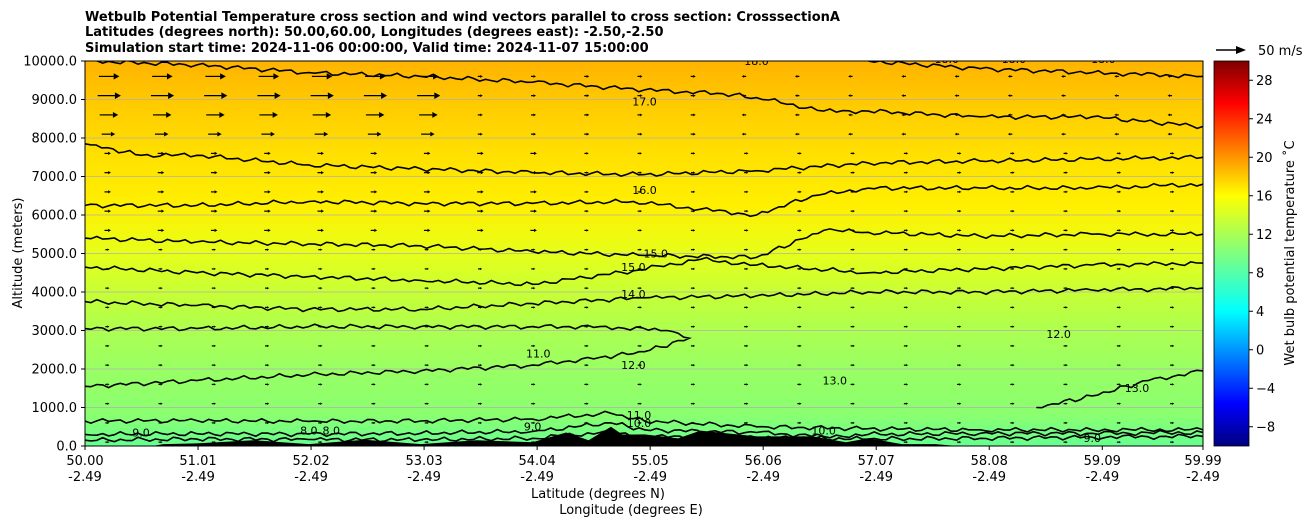 The width and height of the screenshot is (1311, 526). I want to click on contour-label: 12.0, so click(1058, 334).